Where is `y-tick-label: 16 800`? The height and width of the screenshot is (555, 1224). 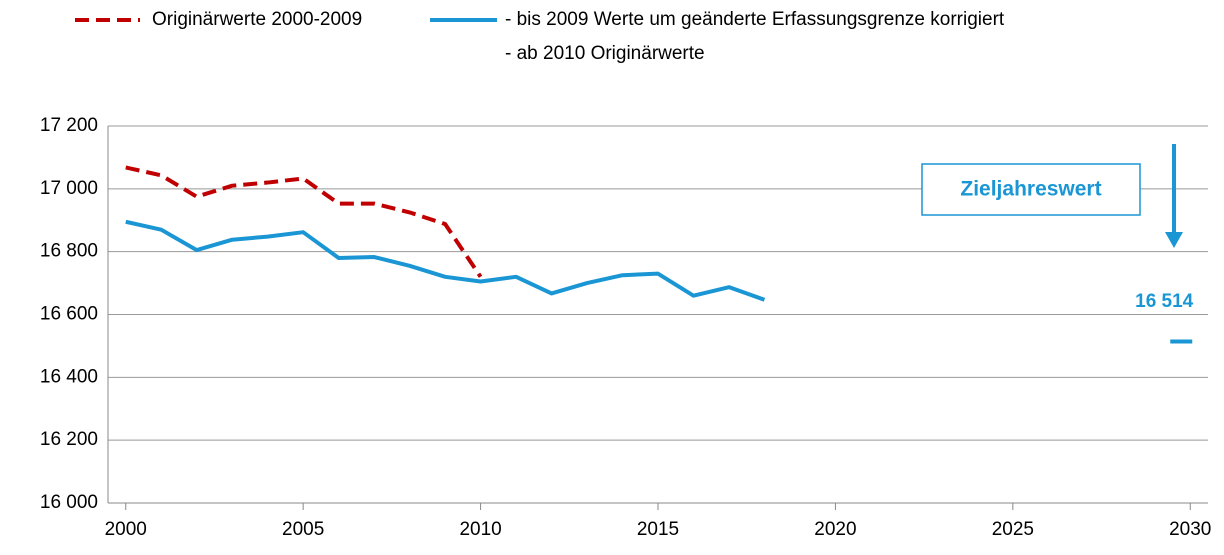
y-tick-label: 16 800 is located at coordinates (69, 251).